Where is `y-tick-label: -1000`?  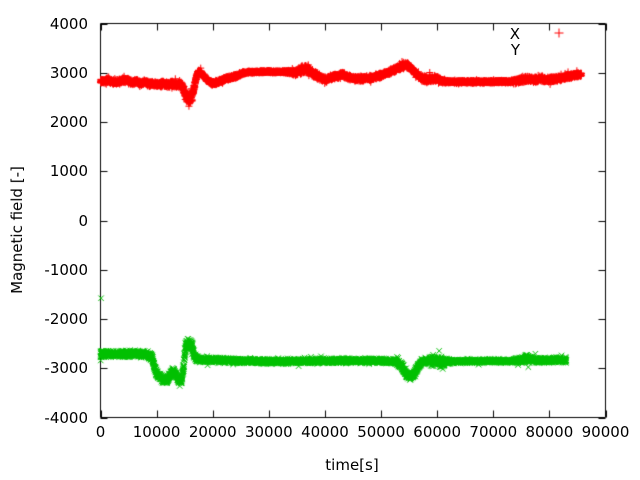 y-tick-label: -1000 is located at coordinates (66, 269).